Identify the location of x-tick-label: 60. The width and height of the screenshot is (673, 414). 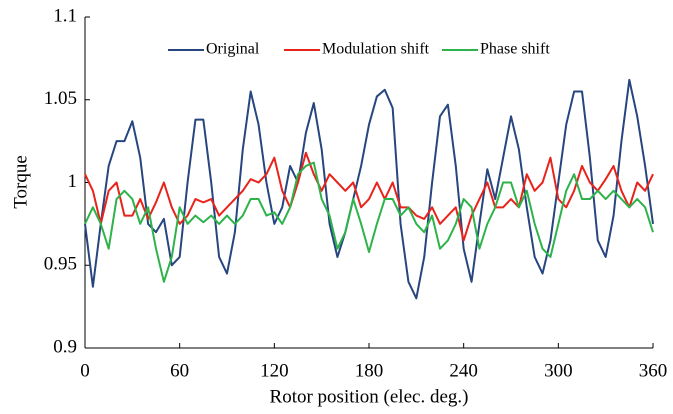
(179, 370).